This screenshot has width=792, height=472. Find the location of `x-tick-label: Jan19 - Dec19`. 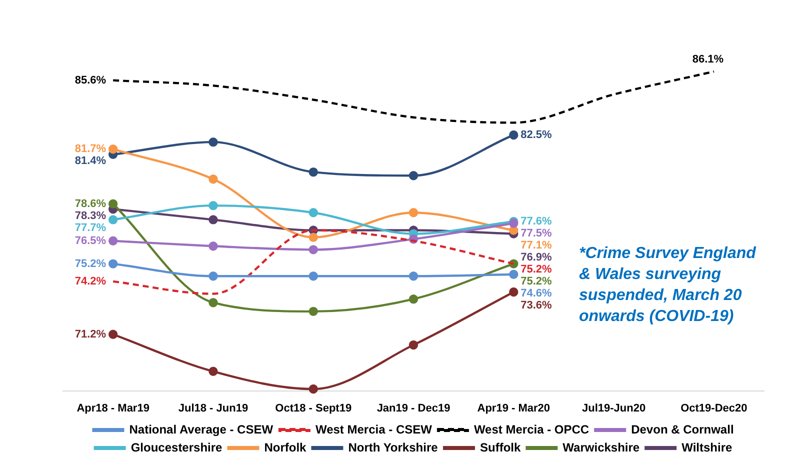

x-tick-label: Jan19 - Dec19 is located at coordinates (413, 408).